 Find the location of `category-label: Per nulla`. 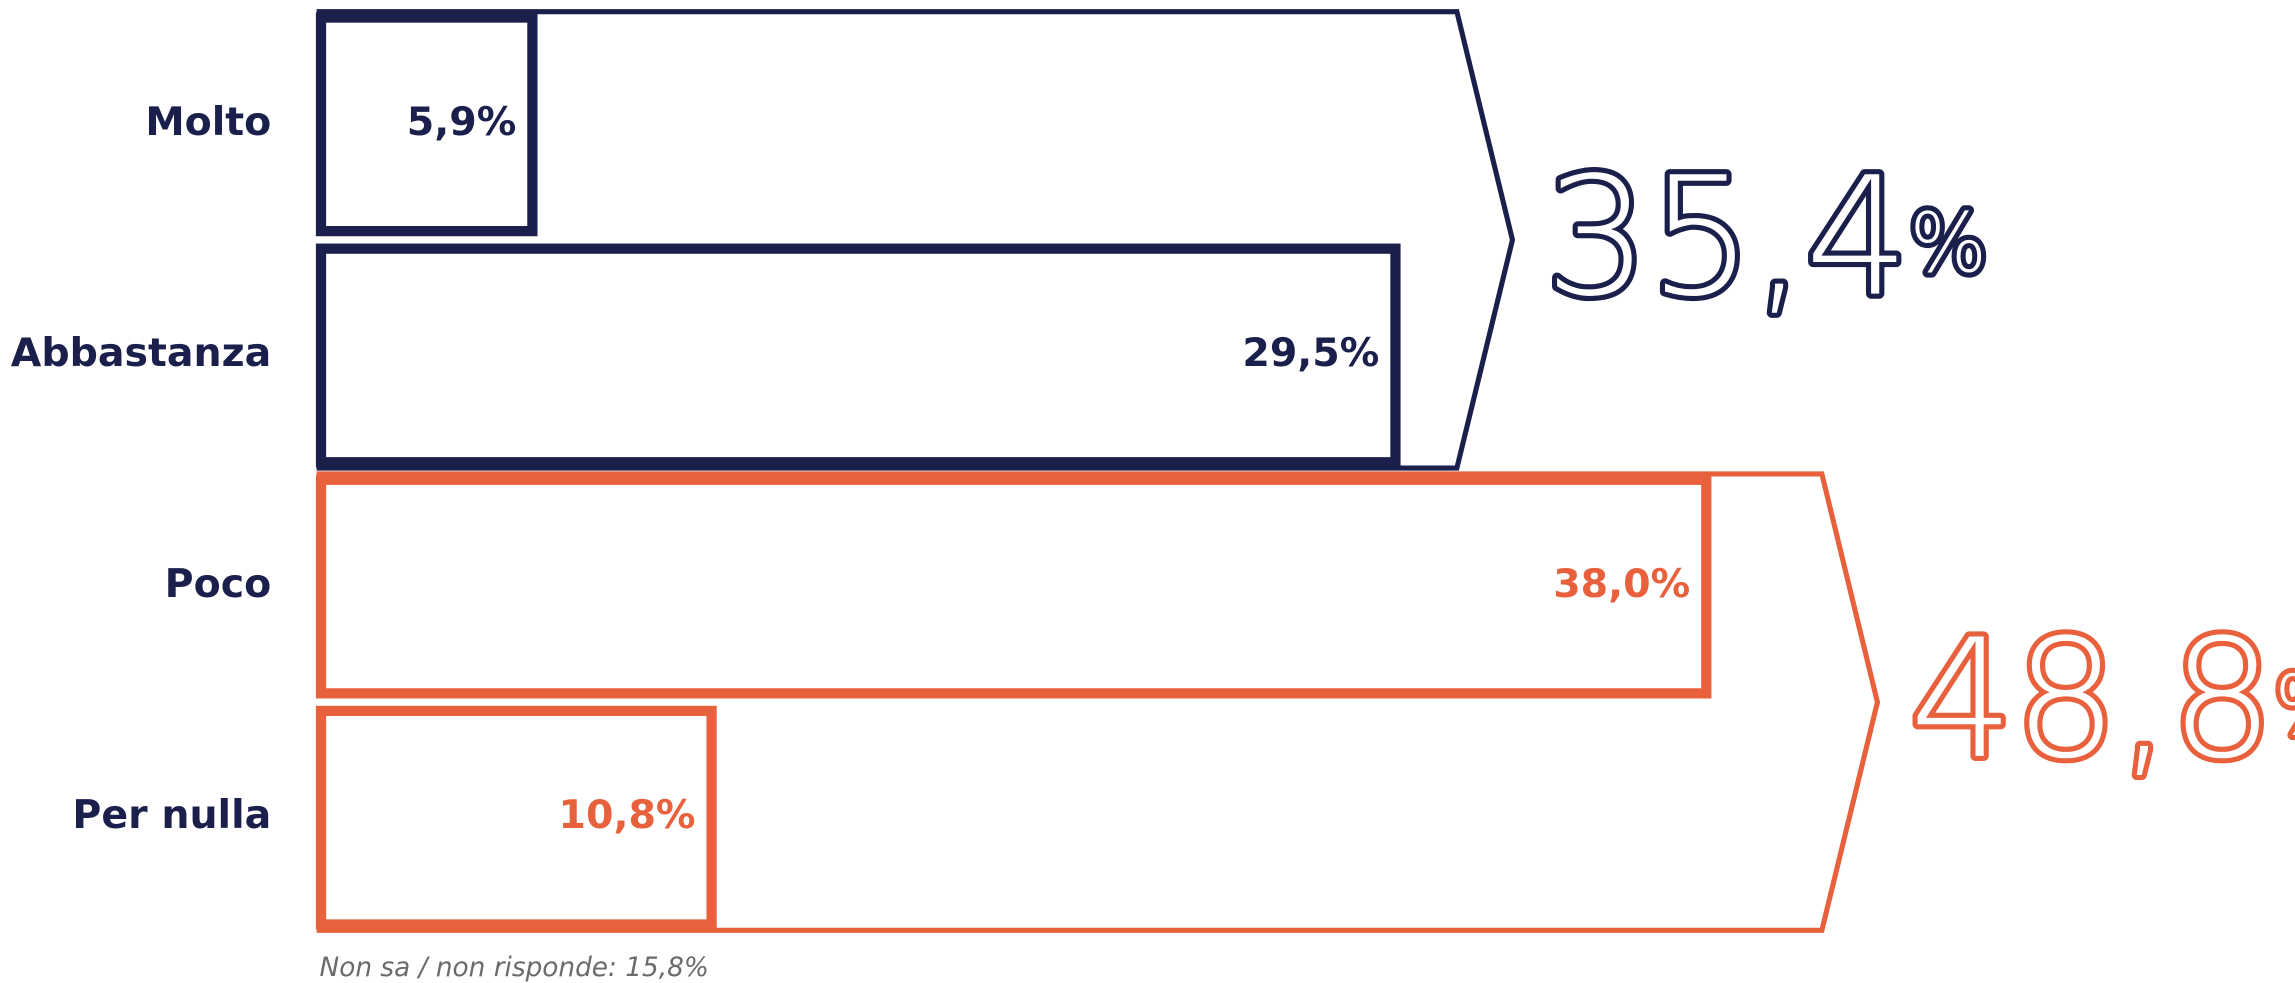

category-label: Per nulla is located at coordinates (171, 815).